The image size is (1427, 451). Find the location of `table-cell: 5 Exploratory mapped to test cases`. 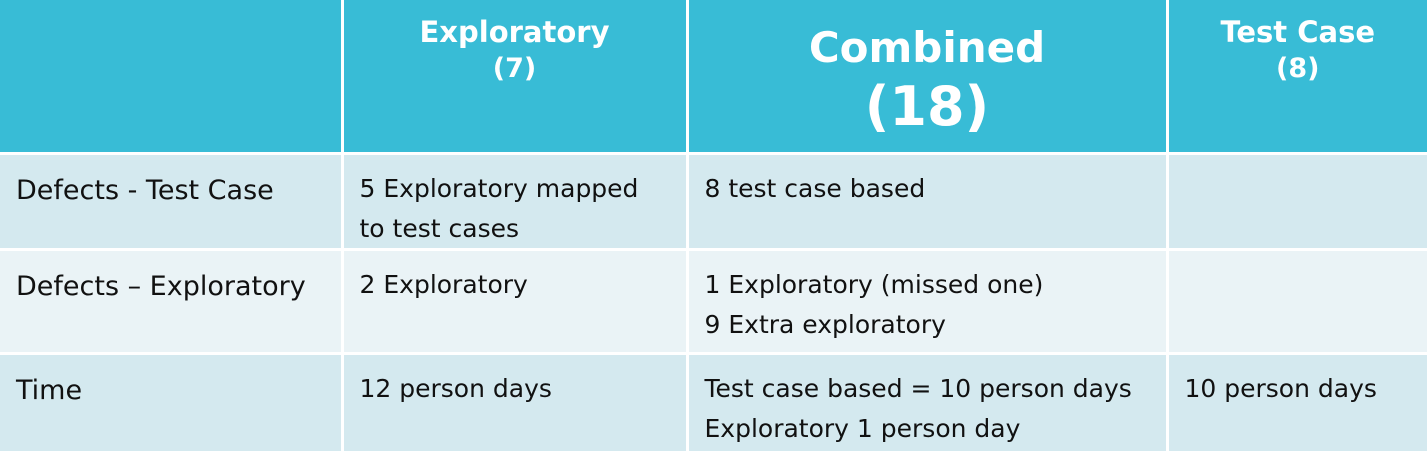

table-cell: 5 Exploratory mapped to test cases is located at coordinates (514, 201).